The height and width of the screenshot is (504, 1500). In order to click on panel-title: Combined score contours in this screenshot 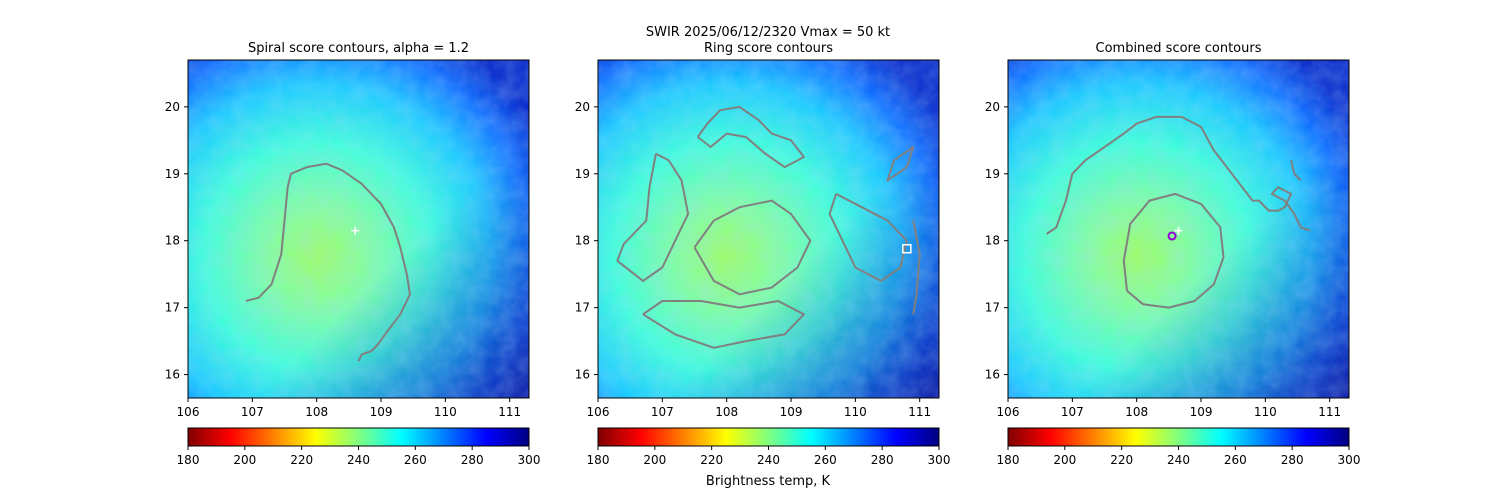, I will do `click(1179, 48)`.